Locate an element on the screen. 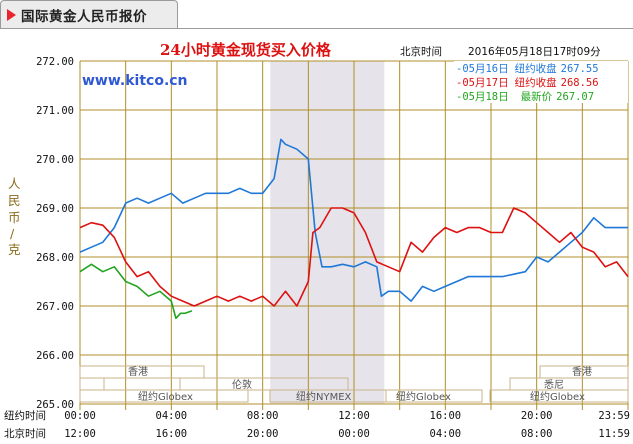  legend-value: 267.55 is located at coordinates (580, 69).